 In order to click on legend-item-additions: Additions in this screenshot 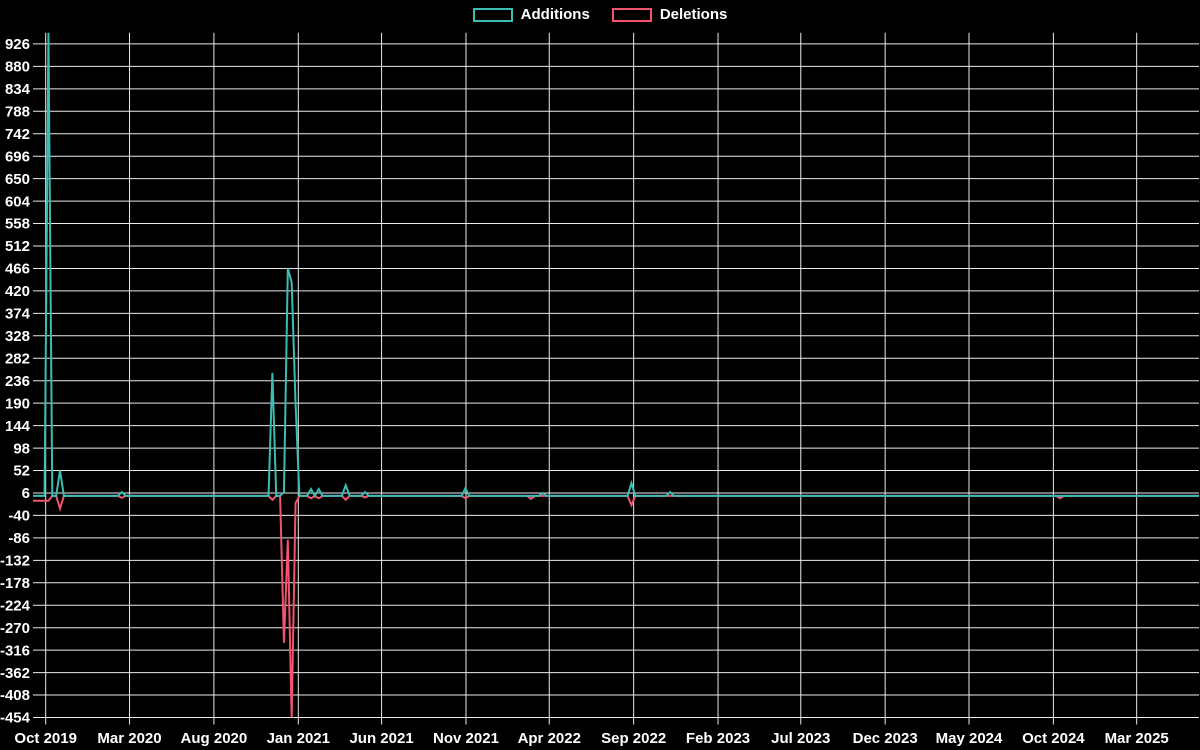, I will do `click(531, 14)`.